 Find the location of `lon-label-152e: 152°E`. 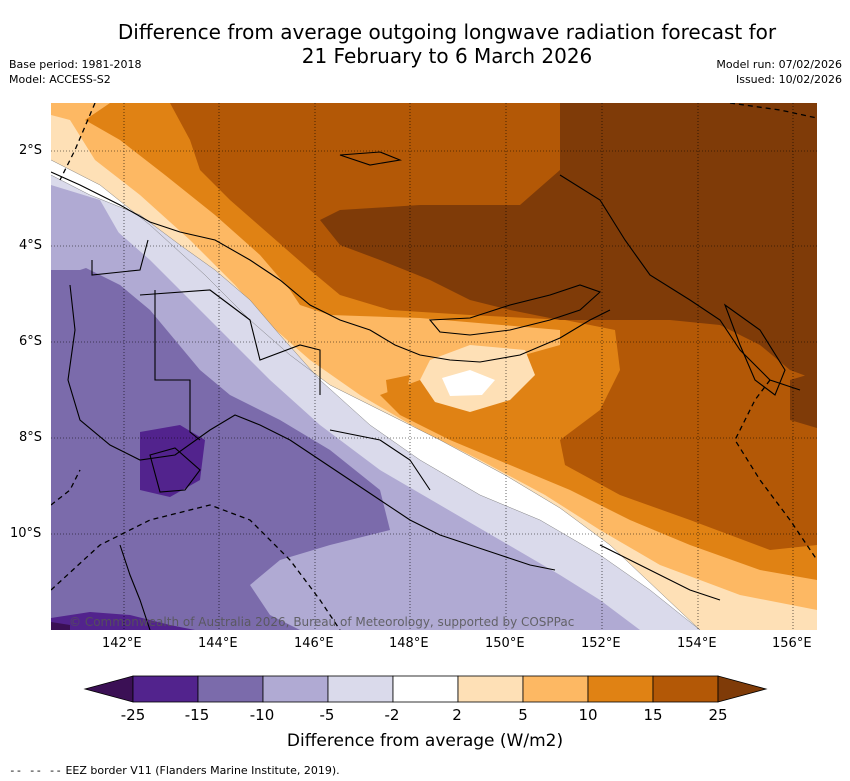

lon-label-152e: 152°E is located at coordinates (601, 643).